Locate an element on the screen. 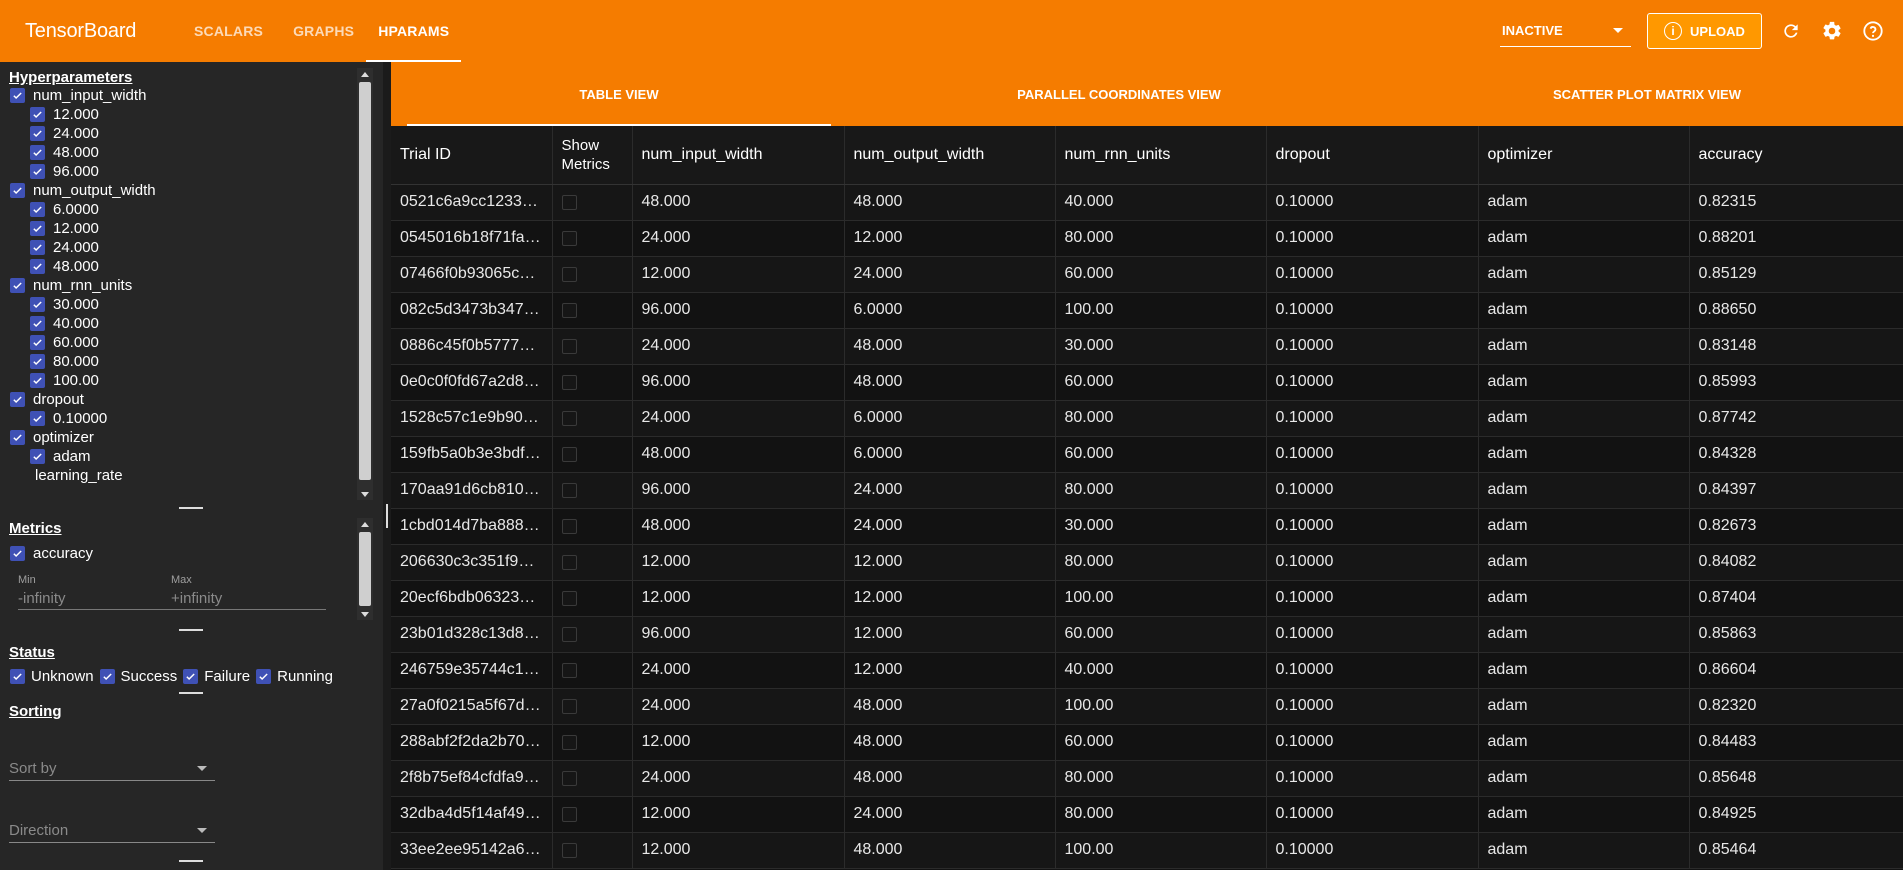 This screenshot has width=1903, height=870. splitter-handle is located at coordinates (387, 516).